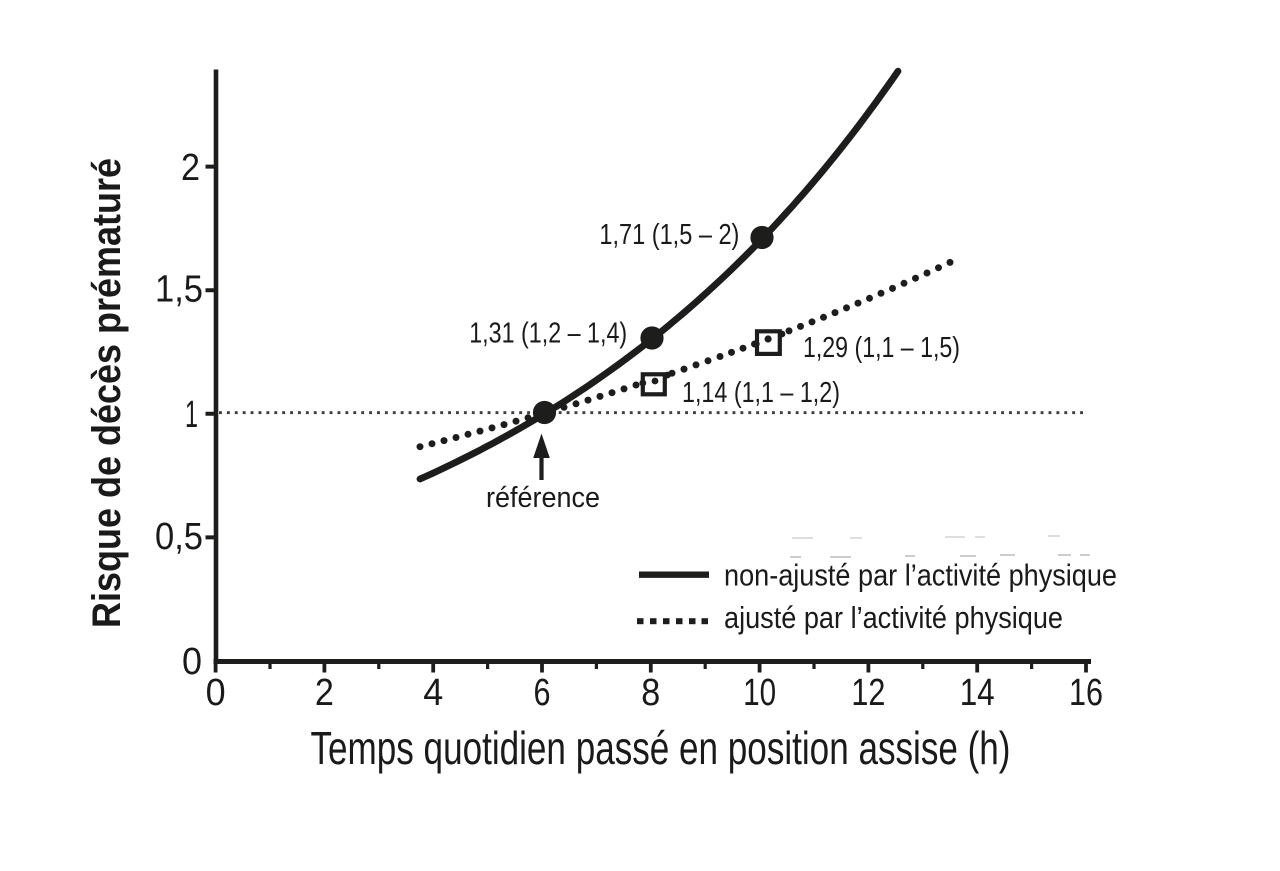 This screenshot has width=1280, height=871. I want to click on svg-text: 1,29 (1,1 – 1,5), so click(881, 348).